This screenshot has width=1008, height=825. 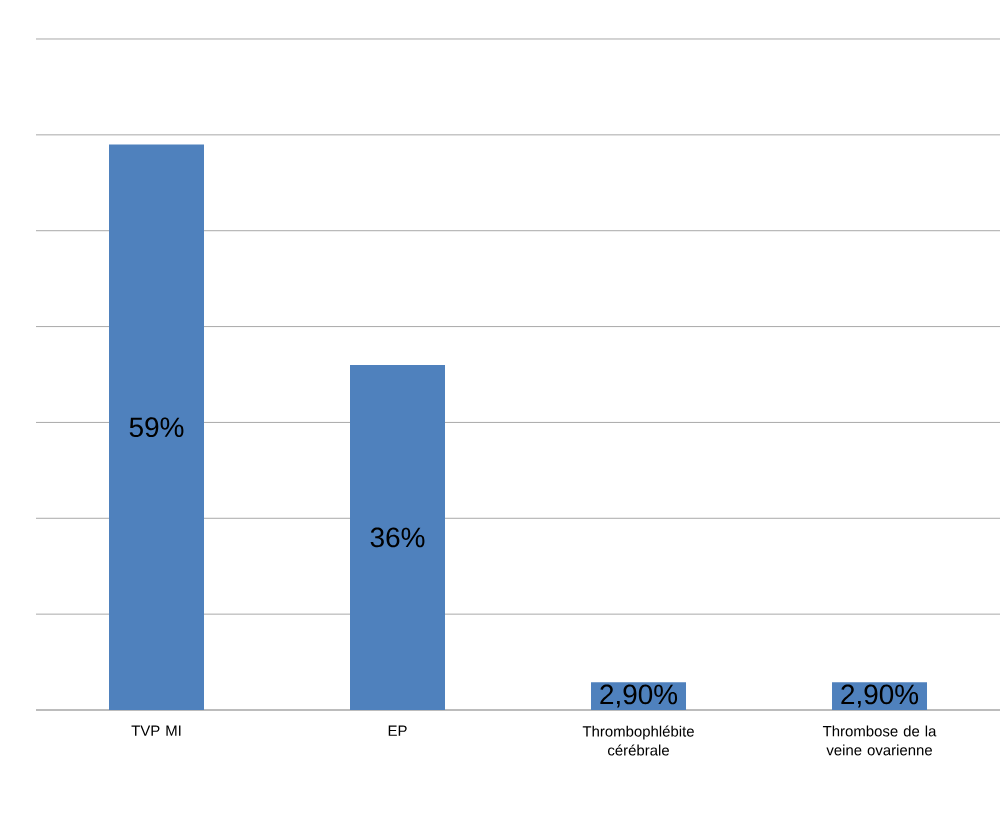 What do you see at coordinates (638, 740) in the screenshot?
I see `x-tick-label: Thrombophlébite cérébrale` at bounding box center [638, 740].